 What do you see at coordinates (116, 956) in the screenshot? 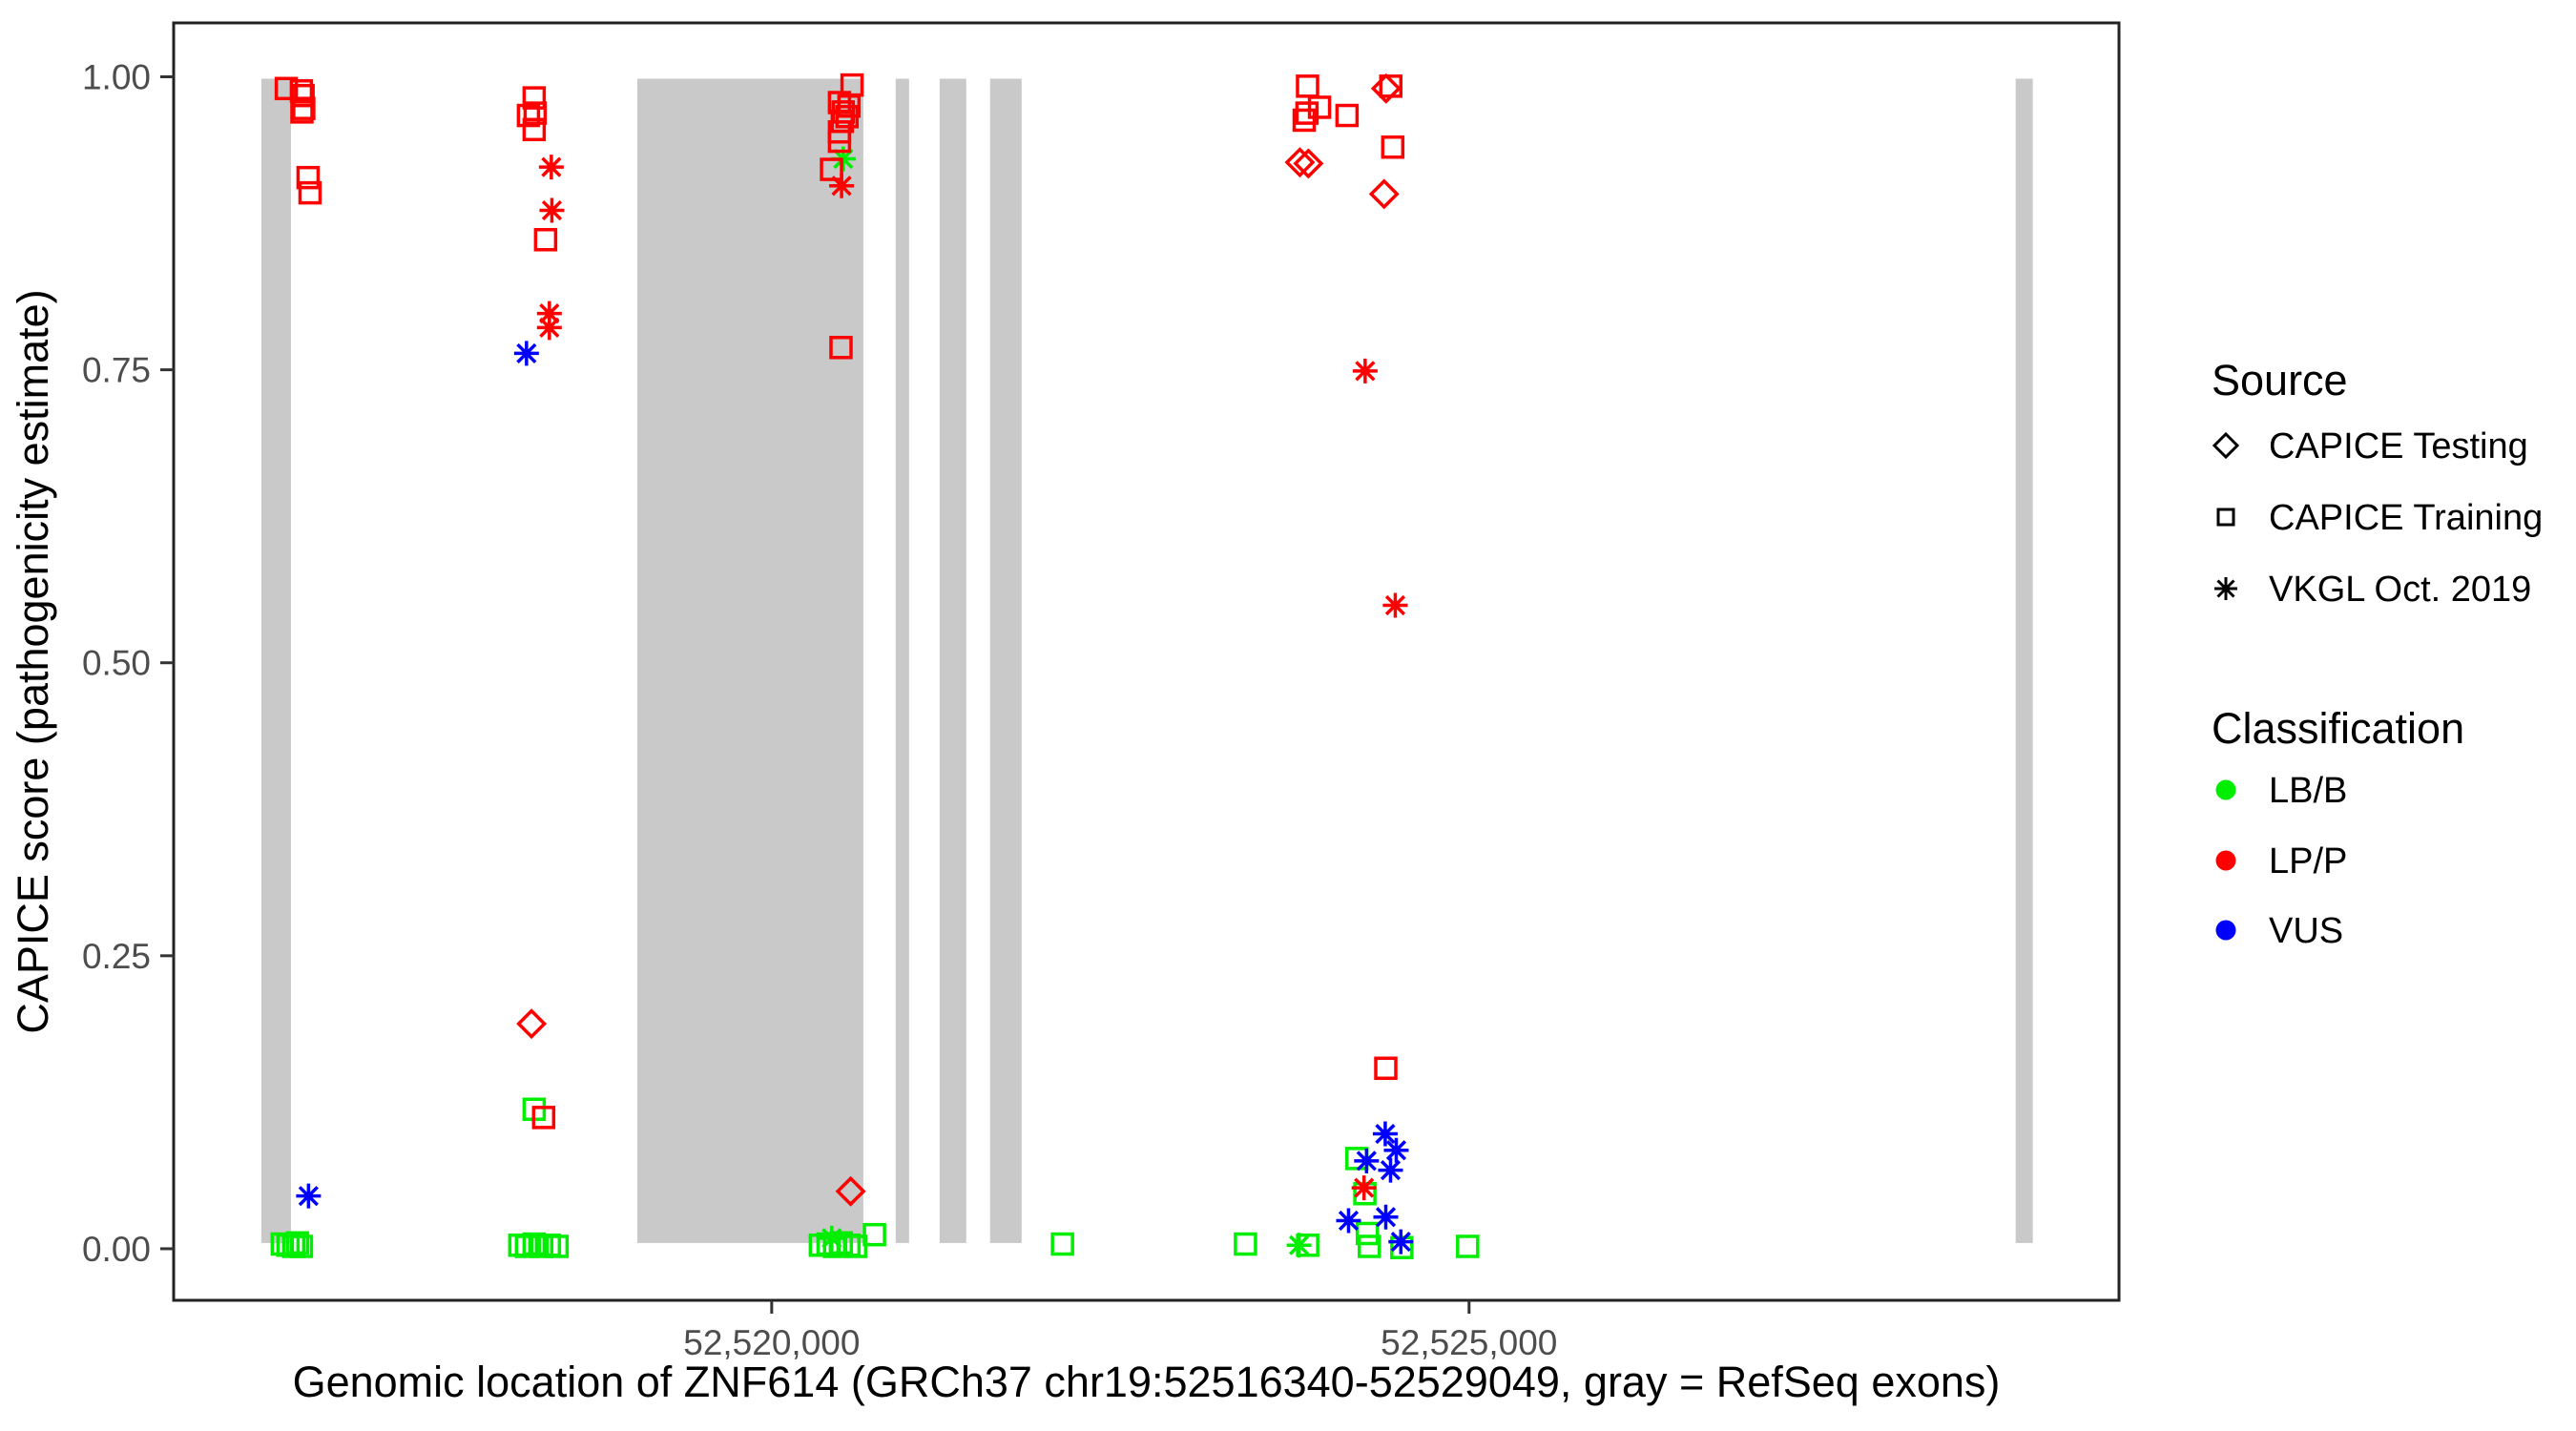
I see `y-axis-tick-label: 0.25` at bounding box center [116, 956].